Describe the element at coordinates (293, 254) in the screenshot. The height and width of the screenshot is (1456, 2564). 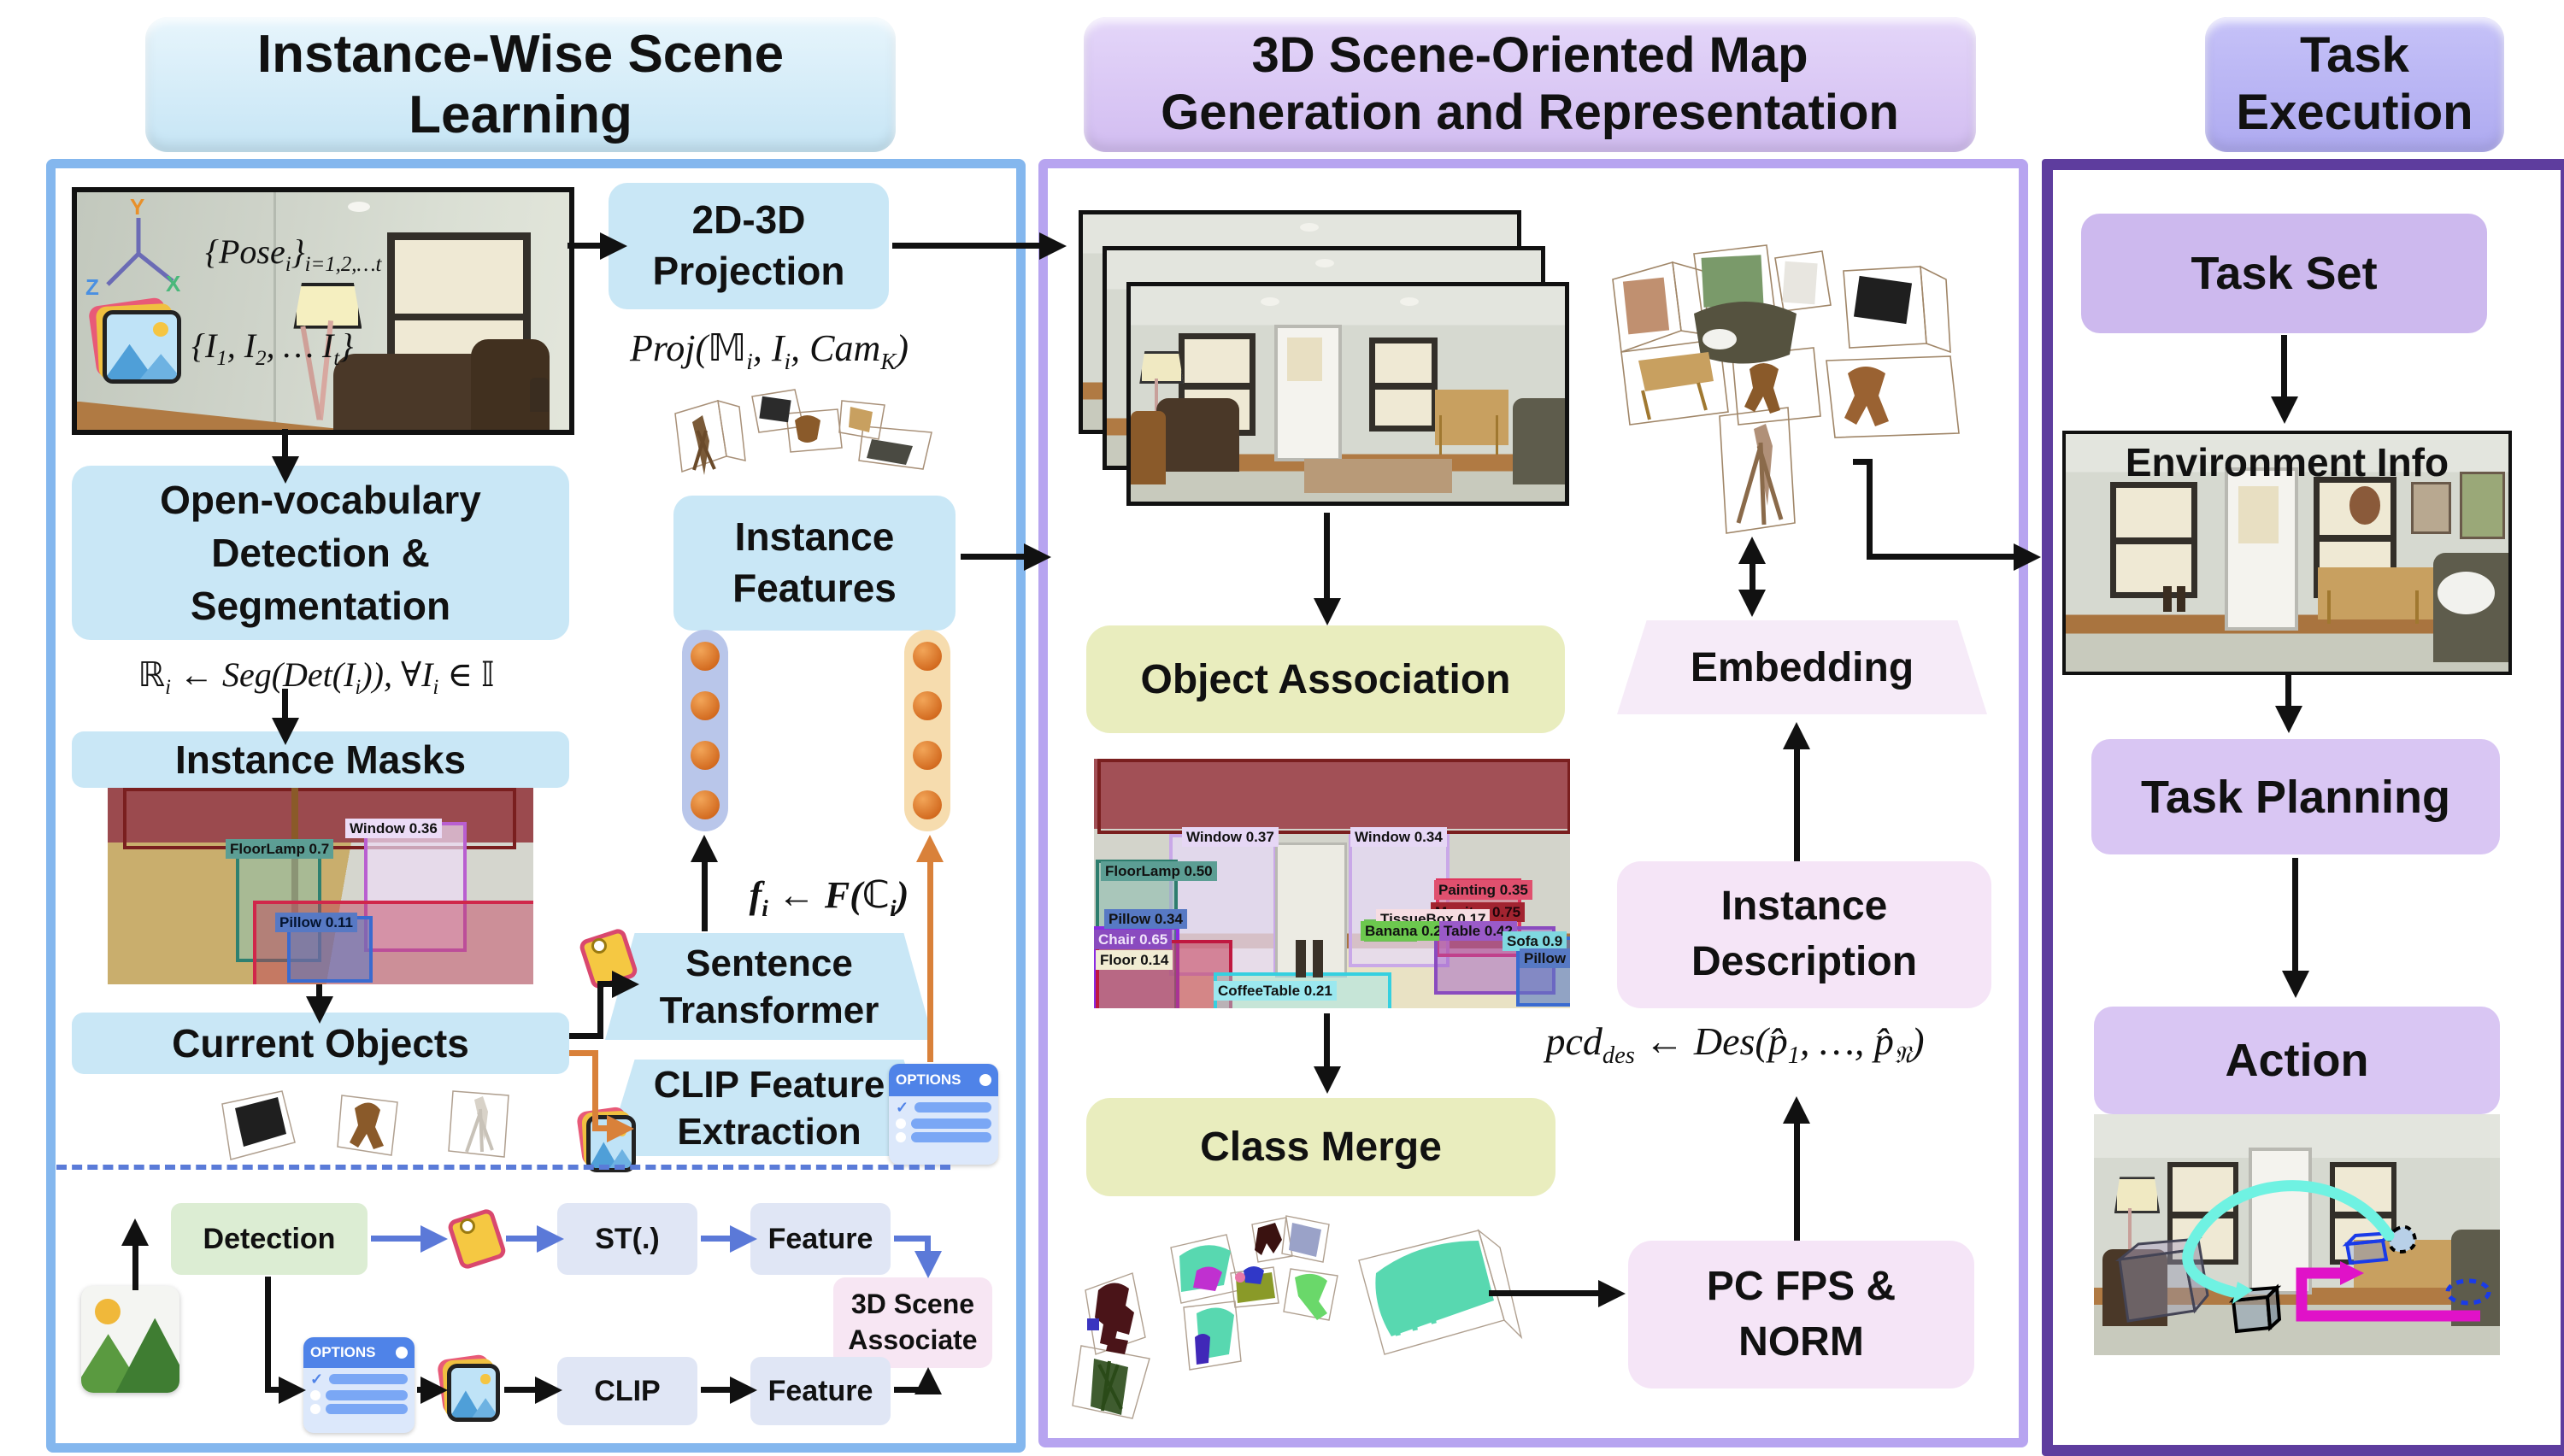
I see `pose-formula: {Posei}i=1,2,…t` at that location.